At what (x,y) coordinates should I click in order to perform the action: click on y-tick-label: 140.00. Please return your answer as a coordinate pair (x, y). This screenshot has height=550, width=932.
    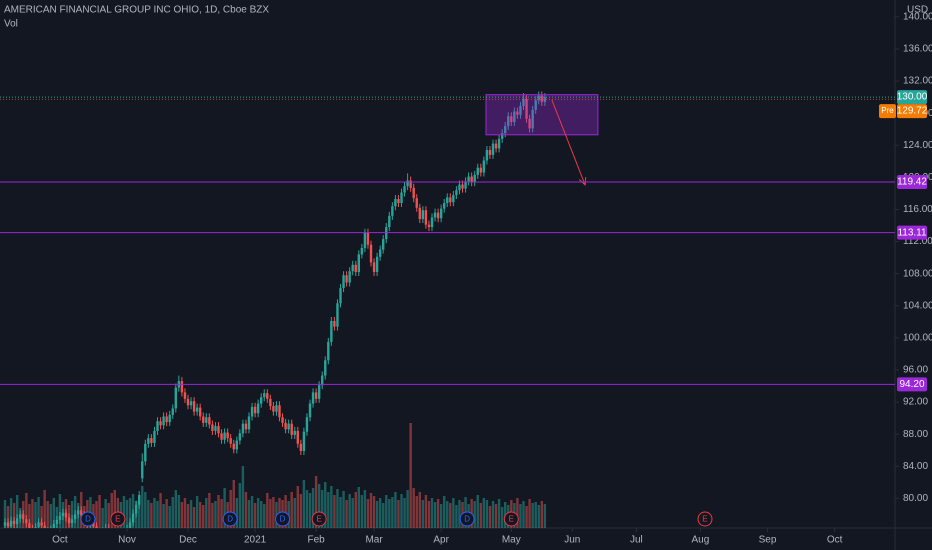
    Looking at the image, I should click on (917, 16).